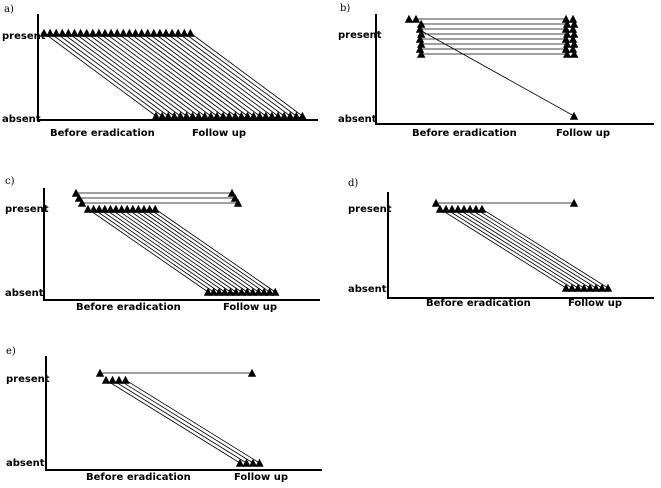  I want to click on panel-label: b), so click(345, 8).